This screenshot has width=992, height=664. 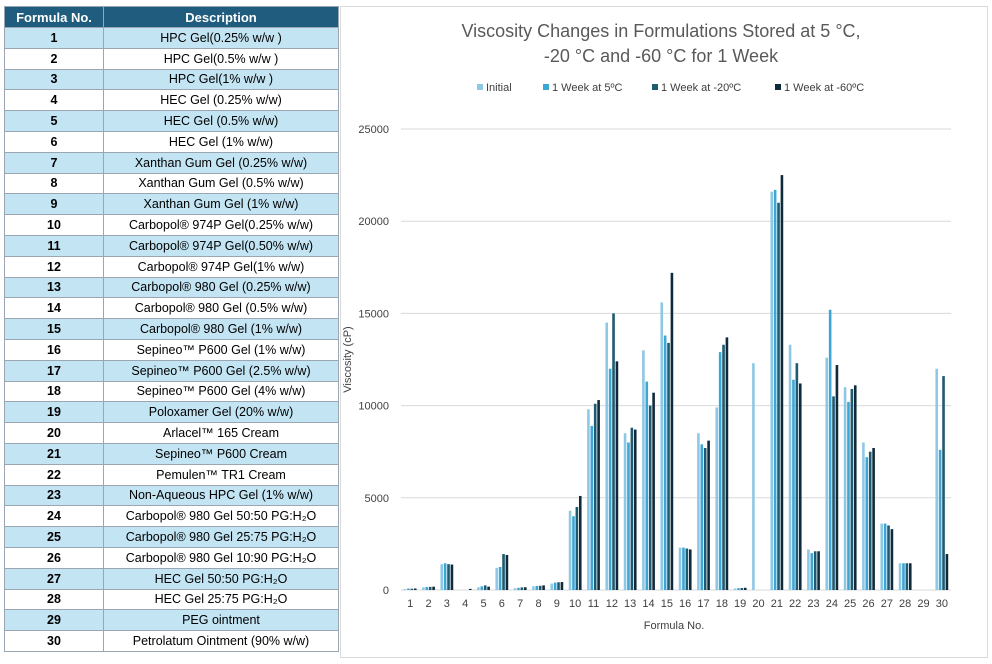 What do you see at coordinates (54, 121) in the screenshot?
I see `formula-number-cell: 5` at bounding box center [54, 121].